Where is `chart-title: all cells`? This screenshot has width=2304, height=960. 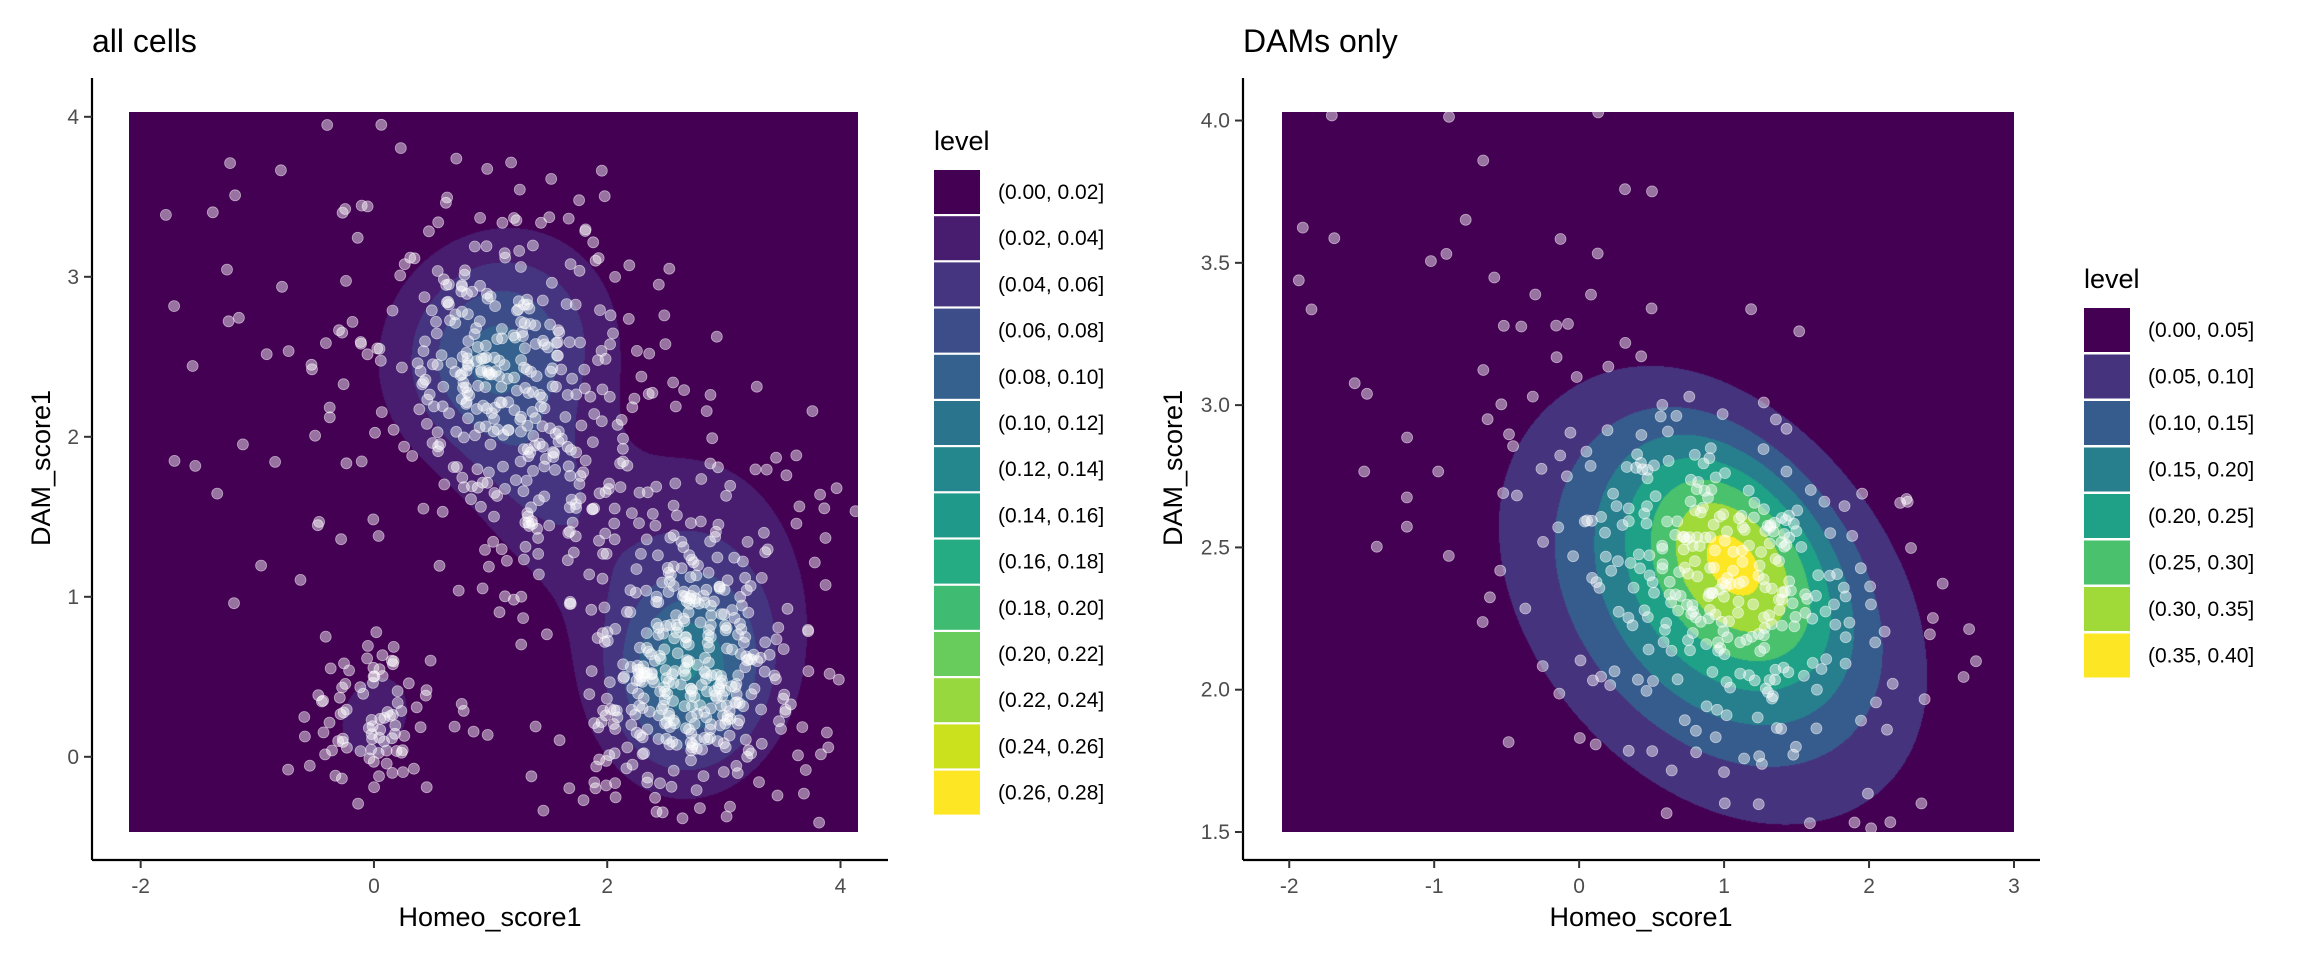 chart-title: all cells is located at coordinates (144, 41).